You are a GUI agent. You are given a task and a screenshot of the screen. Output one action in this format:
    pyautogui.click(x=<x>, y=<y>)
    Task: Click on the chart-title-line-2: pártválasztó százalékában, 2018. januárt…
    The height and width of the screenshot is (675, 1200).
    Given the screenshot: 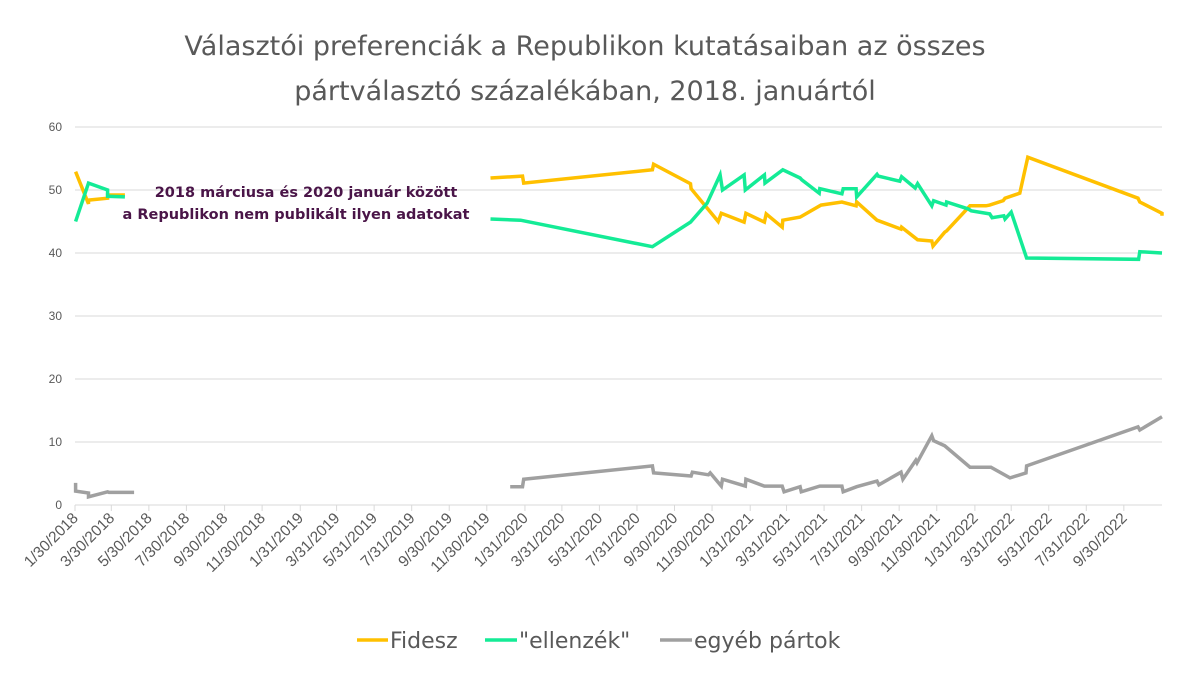 What is the action you would take?
    pyautogui.click(x=585, y=91)
    